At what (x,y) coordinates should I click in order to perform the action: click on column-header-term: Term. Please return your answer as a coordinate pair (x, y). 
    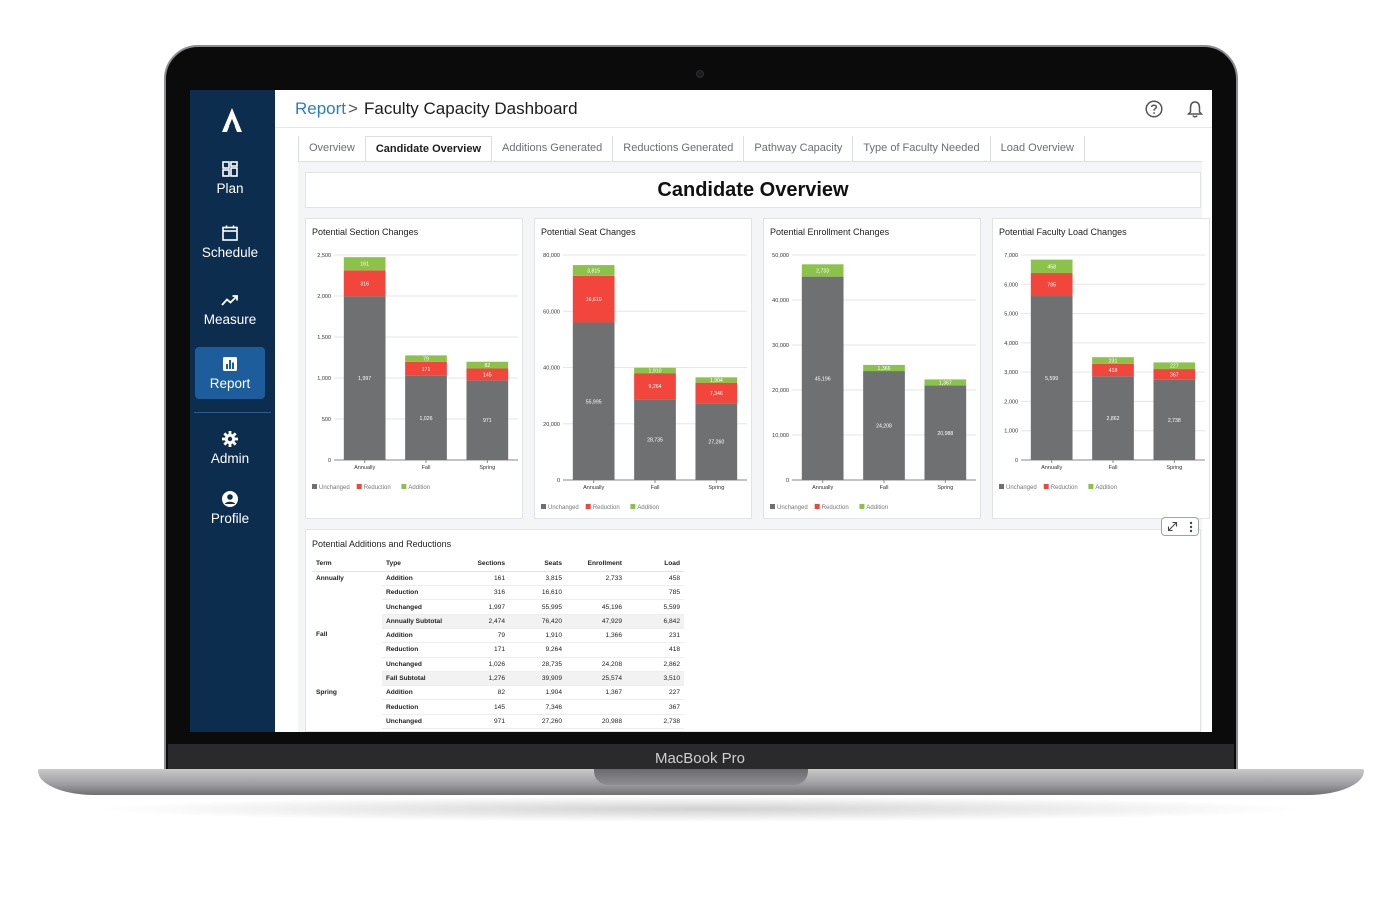
    Looking at the image, I should click on (347, 564).